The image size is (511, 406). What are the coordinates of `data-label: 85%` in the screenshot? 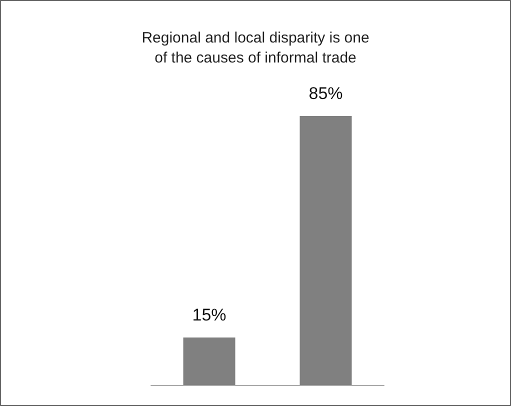 It's located at (325, 93).